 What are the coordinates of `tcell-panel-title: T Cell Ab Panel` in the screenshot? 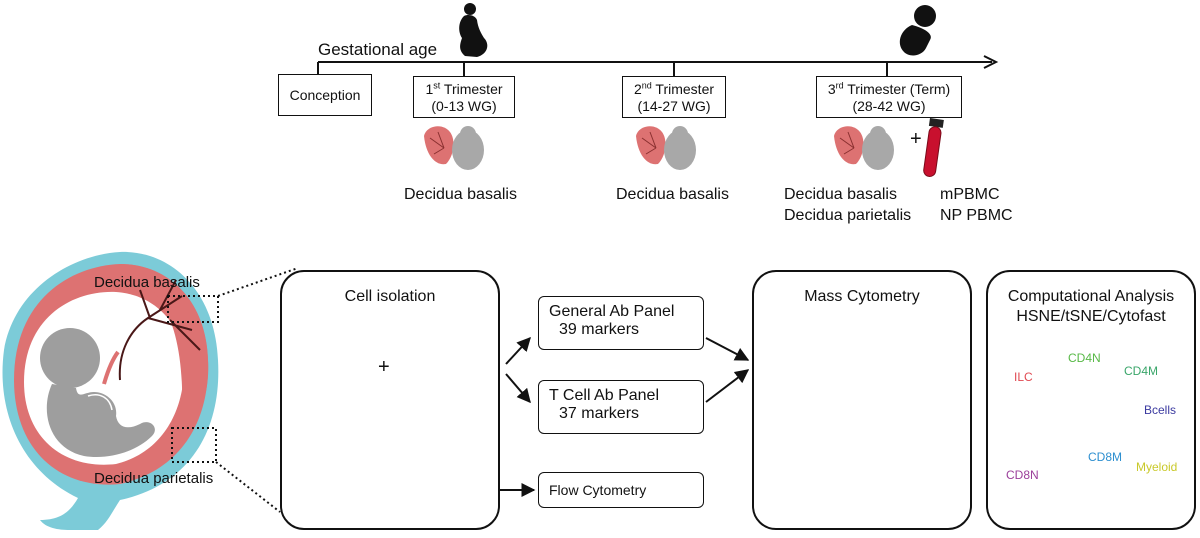 It's located at (604, 395).